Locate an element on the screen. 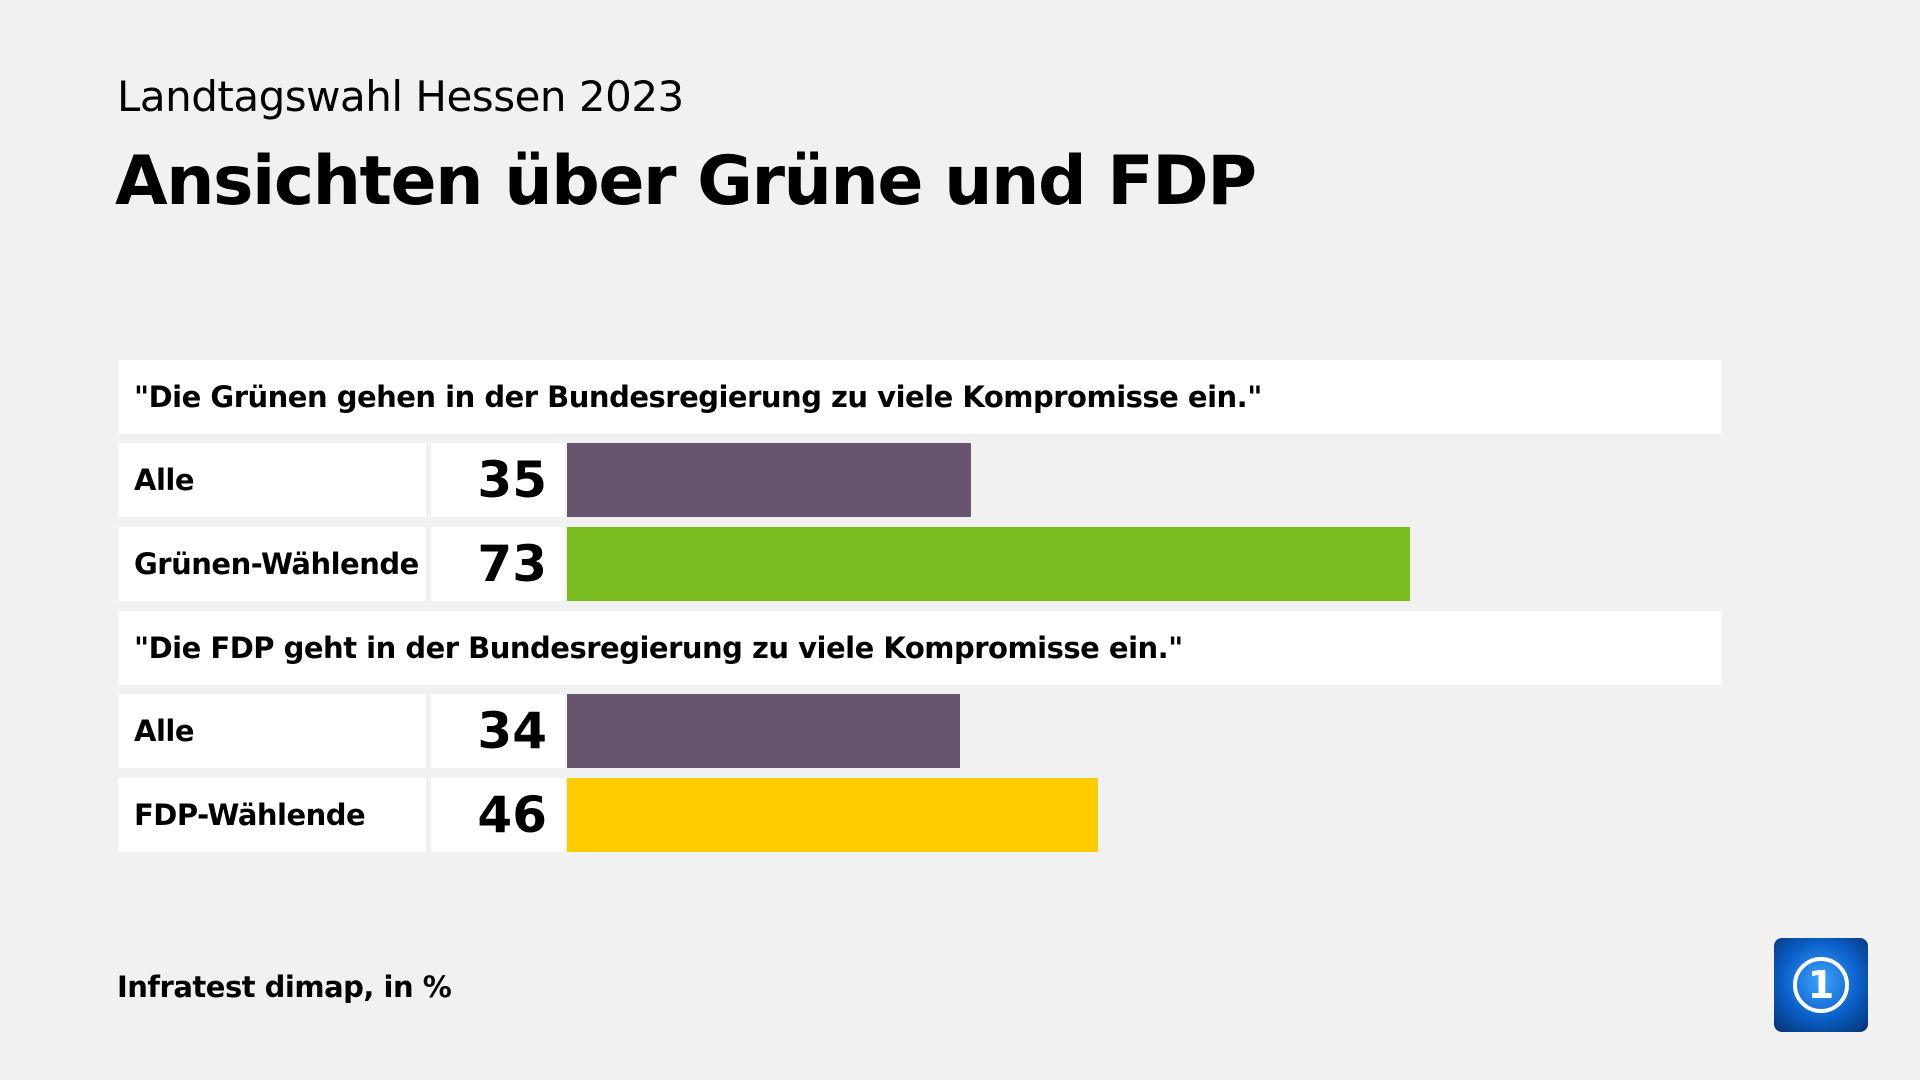 The image size is (1920, 1080). row-label: FDP-Wählende is located at coordinates (272, 815).